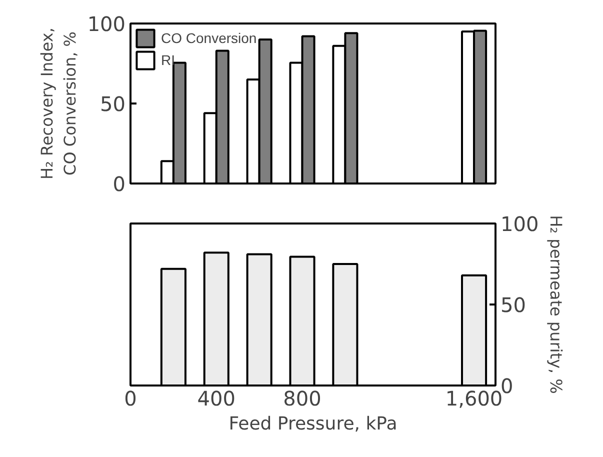  I want to click on y2-tick-label: 100, so click(519, 224).